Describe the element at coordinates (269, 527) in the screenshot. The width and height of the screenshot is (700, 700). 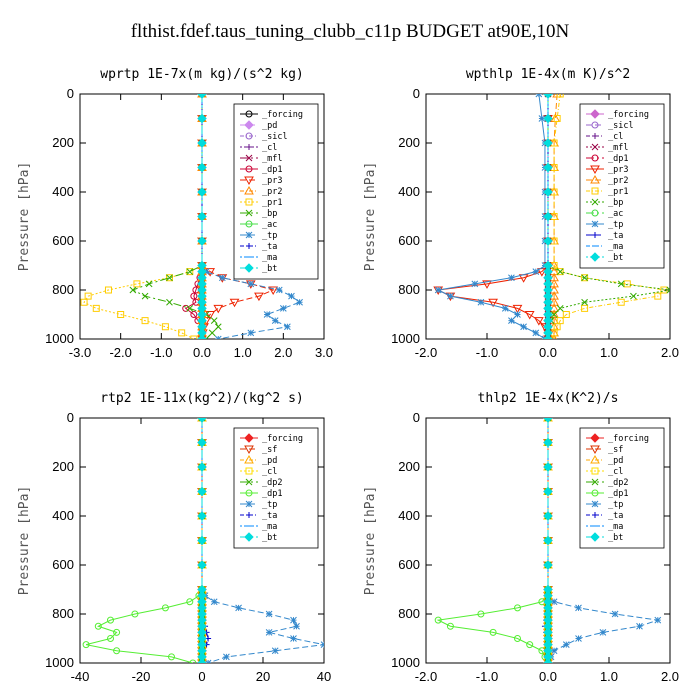
I see `legend-label: _ma` at that location.